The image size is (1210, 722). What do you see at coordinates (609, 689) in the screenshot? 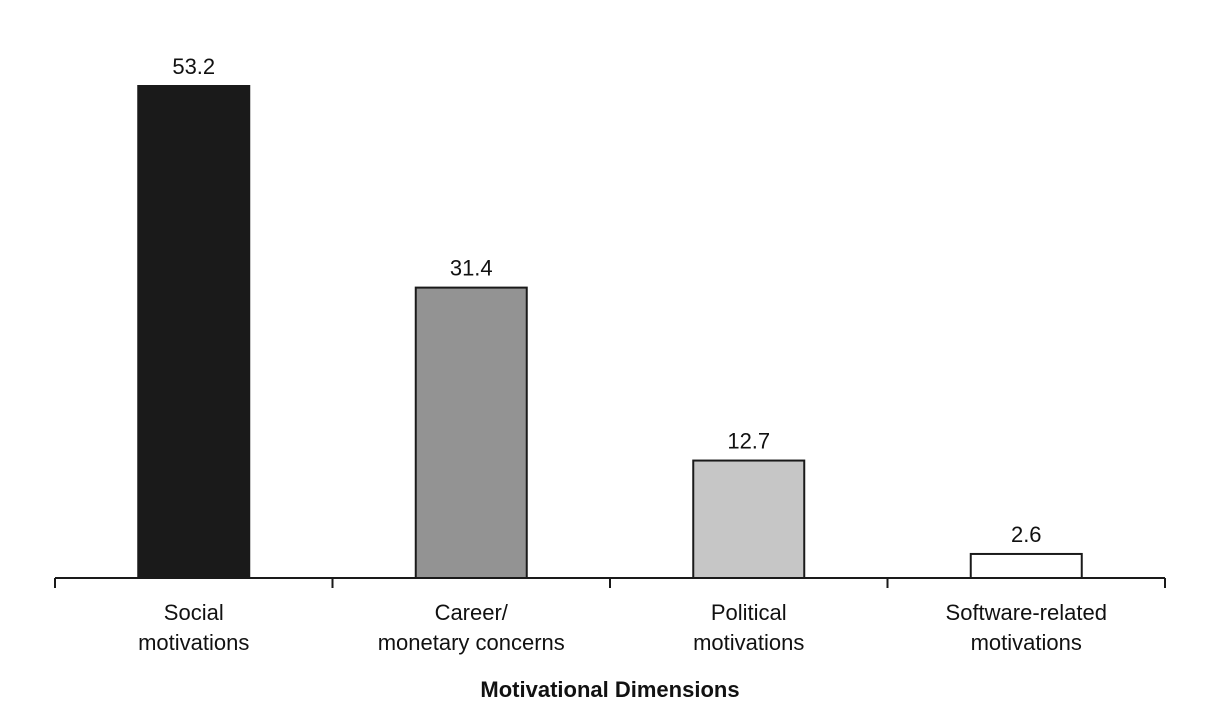
I see `x-axis-title: Motivational Dimensions` at bounding box center [609, 689].